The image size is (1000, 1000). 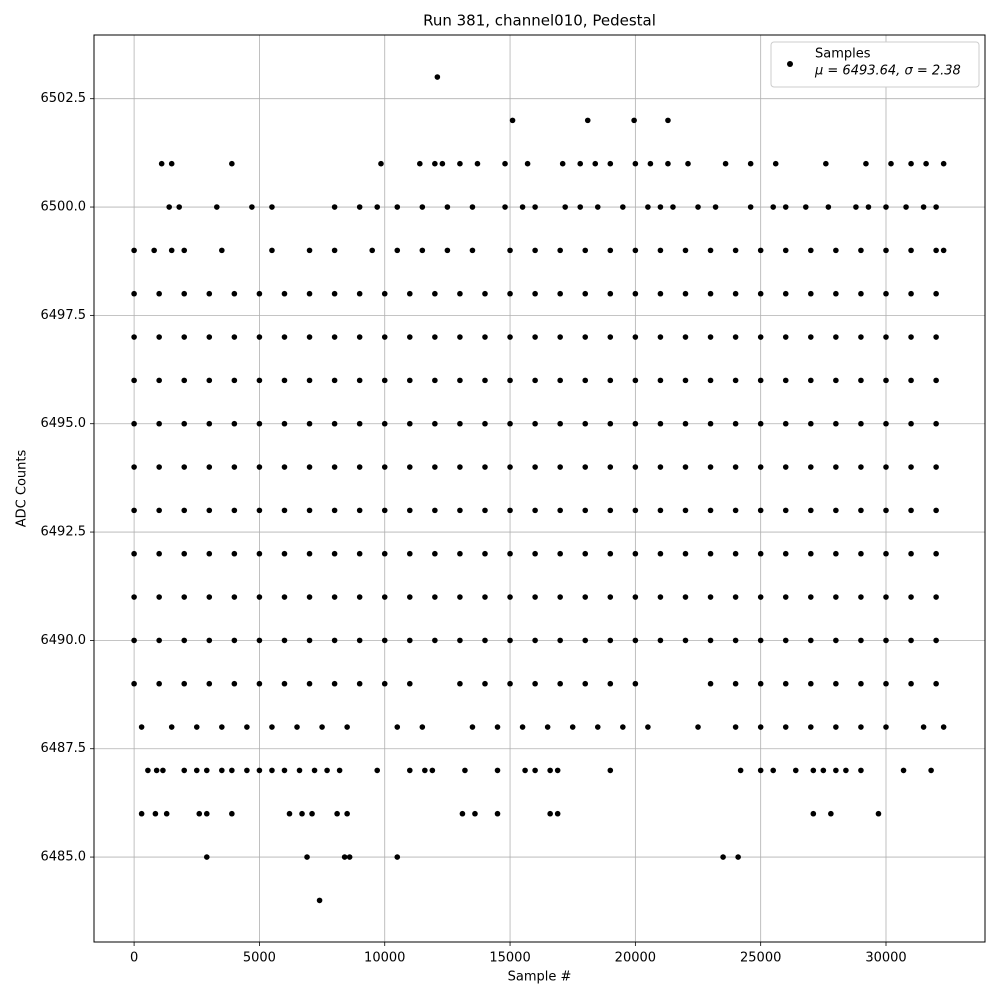 What do you see at coordinates (887, 71) in the screenshot?
I see `legend-annotation: μ = 6493.64, σ = 2.38` at bounding box center [887, 71].